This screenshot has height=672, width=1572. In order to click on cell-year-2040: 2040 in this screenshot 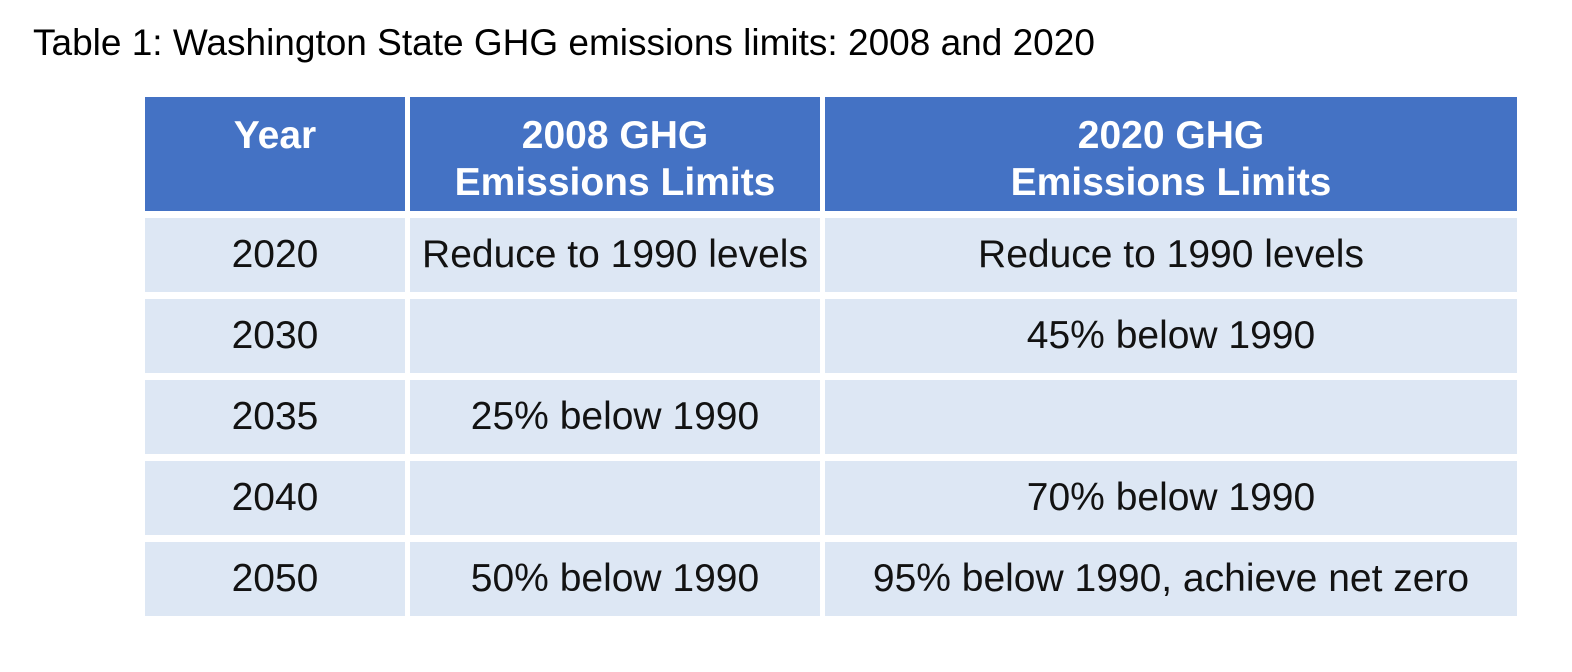, I will do `click(275, 498)`.